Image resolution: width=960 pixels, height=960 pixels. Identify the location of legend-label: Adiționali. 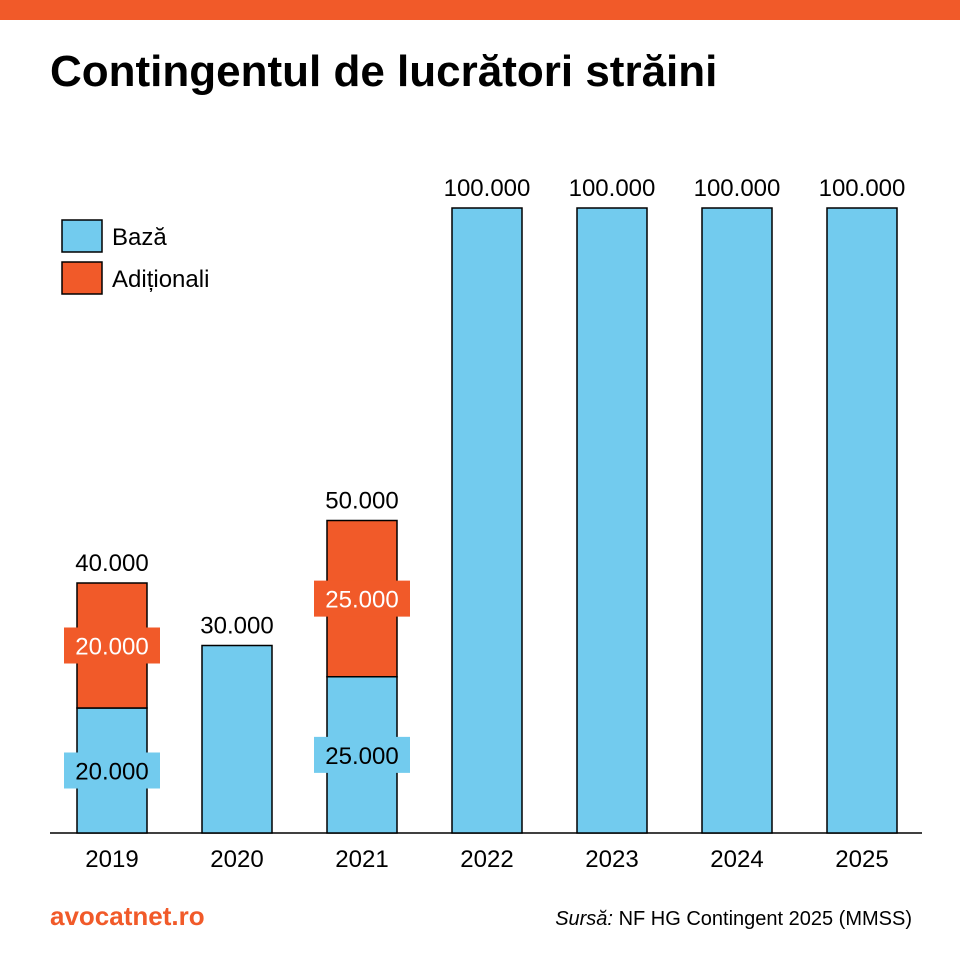
(160, 279).